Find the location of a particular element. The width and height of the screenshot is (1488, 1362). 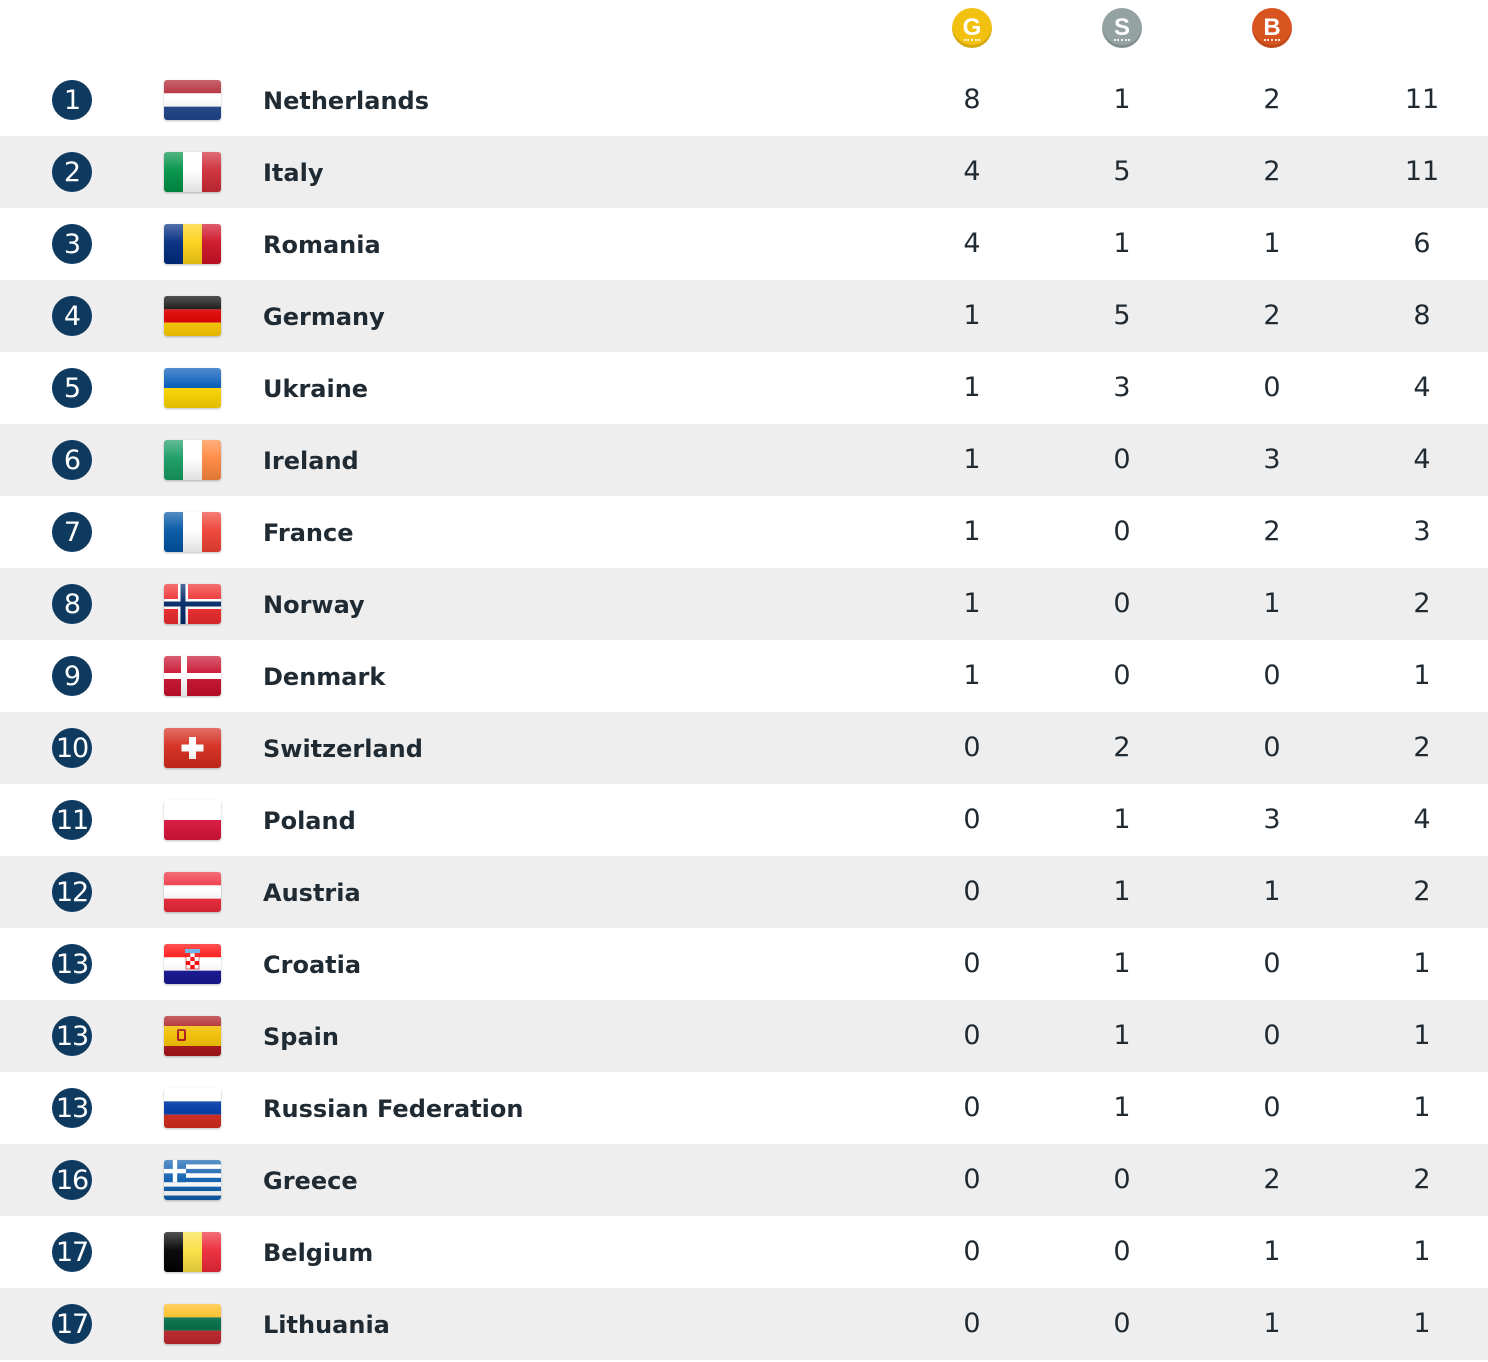

ireland-flag-icon is located at coordinates (192, 460).